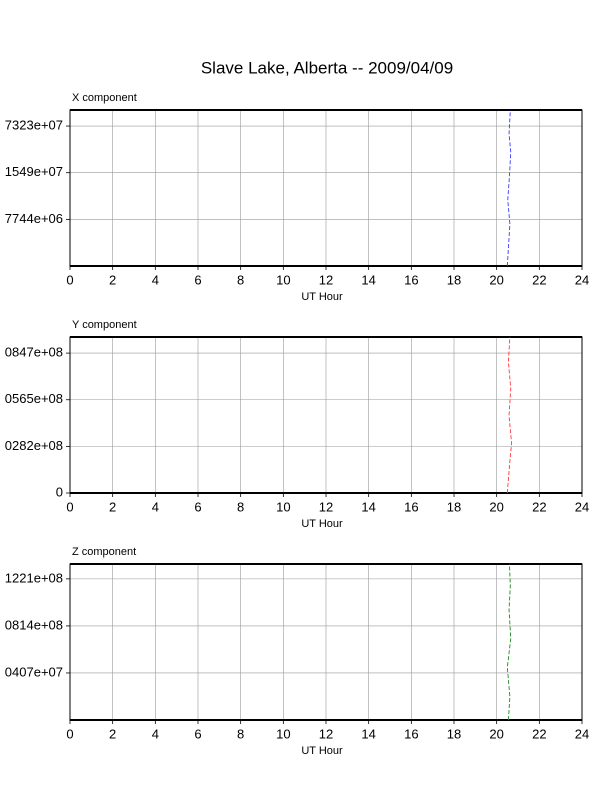 Image resolution: width=612 pixels, height=792 pixels. I want to click on y-tick-label: 0814e+08, so click(34, 624).